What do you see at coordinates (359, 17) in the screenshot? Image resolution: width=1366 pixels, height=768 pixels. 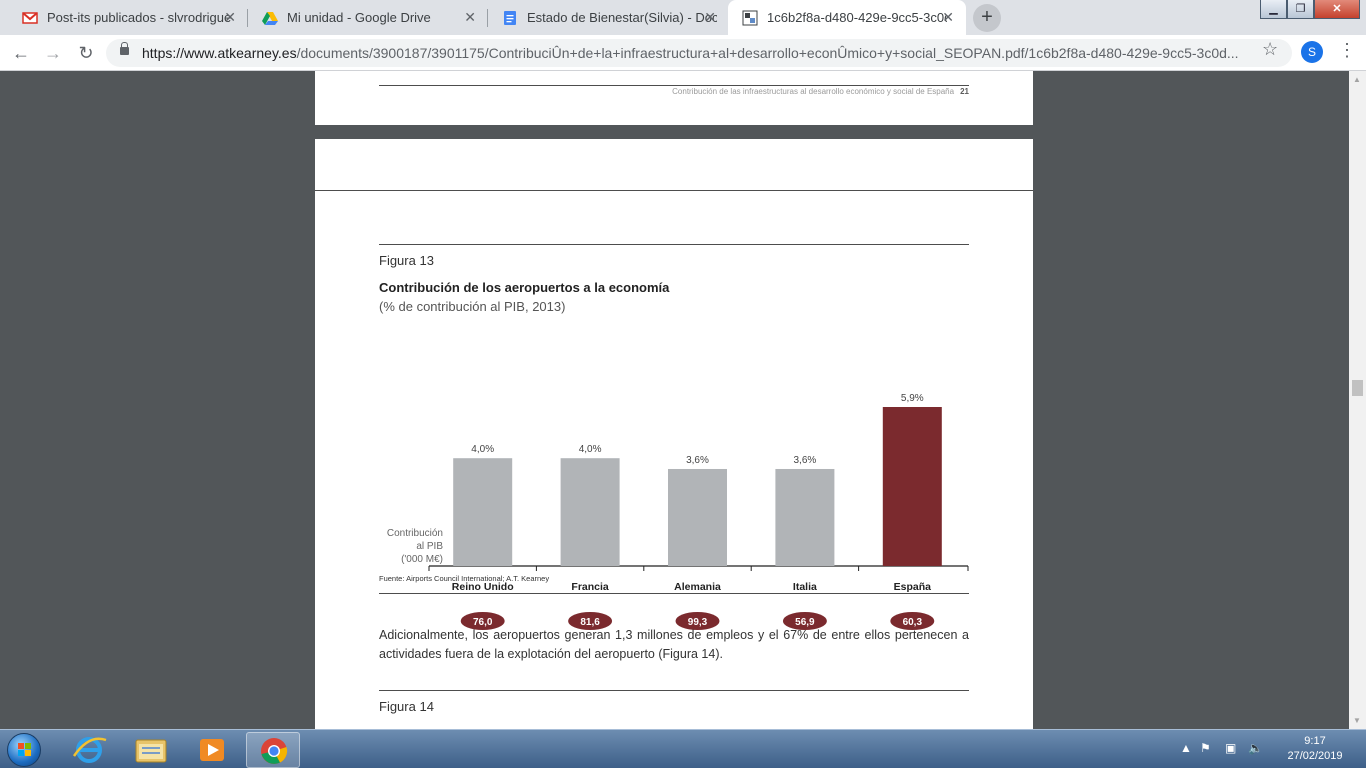 I see `tab-title: Mi unidad - Google Drive` at bounding box center [359, 17].